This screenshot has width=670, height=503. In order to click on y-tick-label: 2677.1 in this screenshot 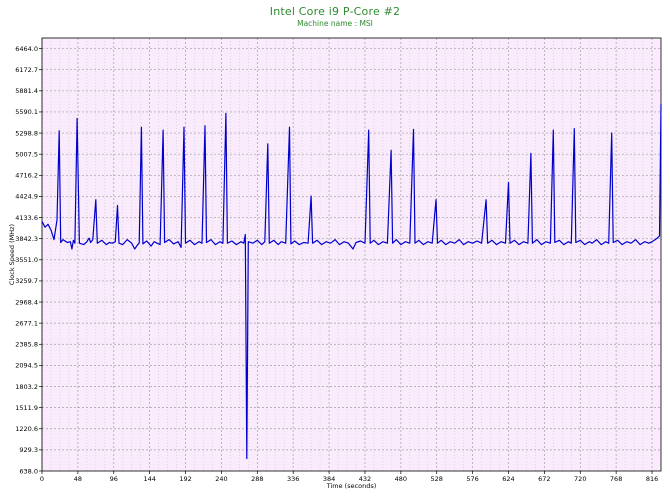, I will do `click(26, 323)`.